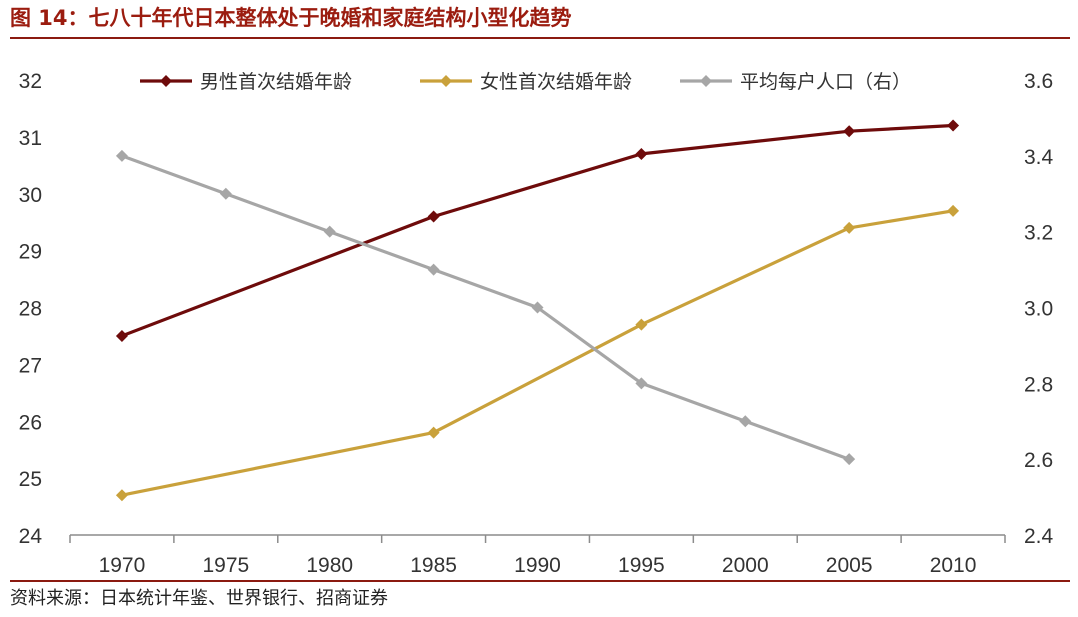 This screenshot has height=617, width=1078. I want to click on legend: 男性首次结婚年龄 女性首次结婚年龄 平均每户人口（右）, so click(525, 82).